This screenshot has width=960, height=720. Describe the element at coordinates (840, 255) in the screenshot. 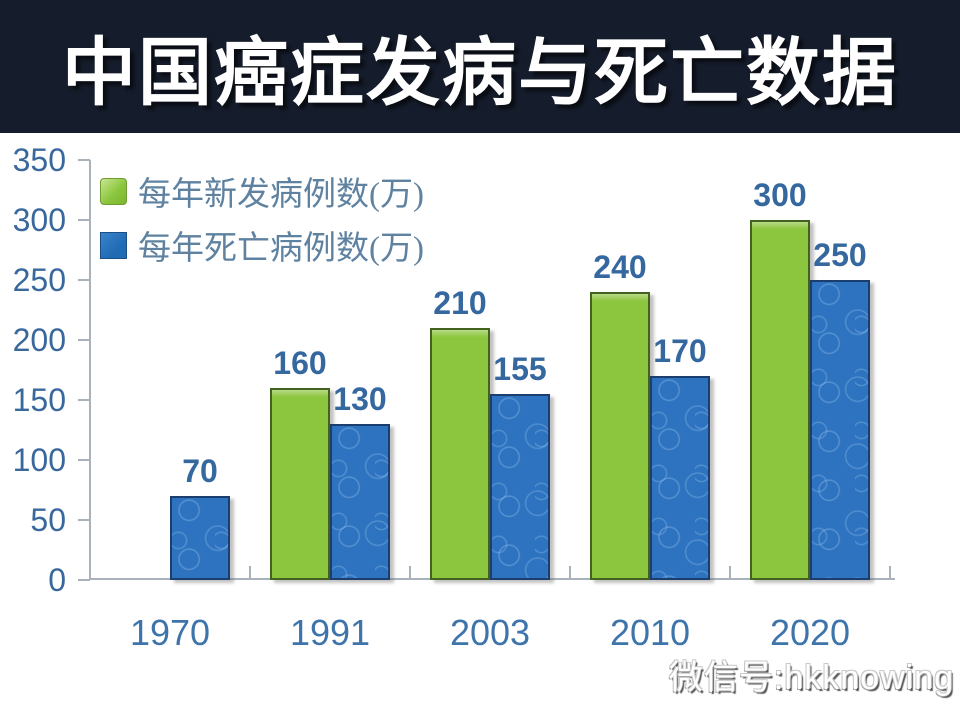

I see `bar-value-label: 250` at that location.